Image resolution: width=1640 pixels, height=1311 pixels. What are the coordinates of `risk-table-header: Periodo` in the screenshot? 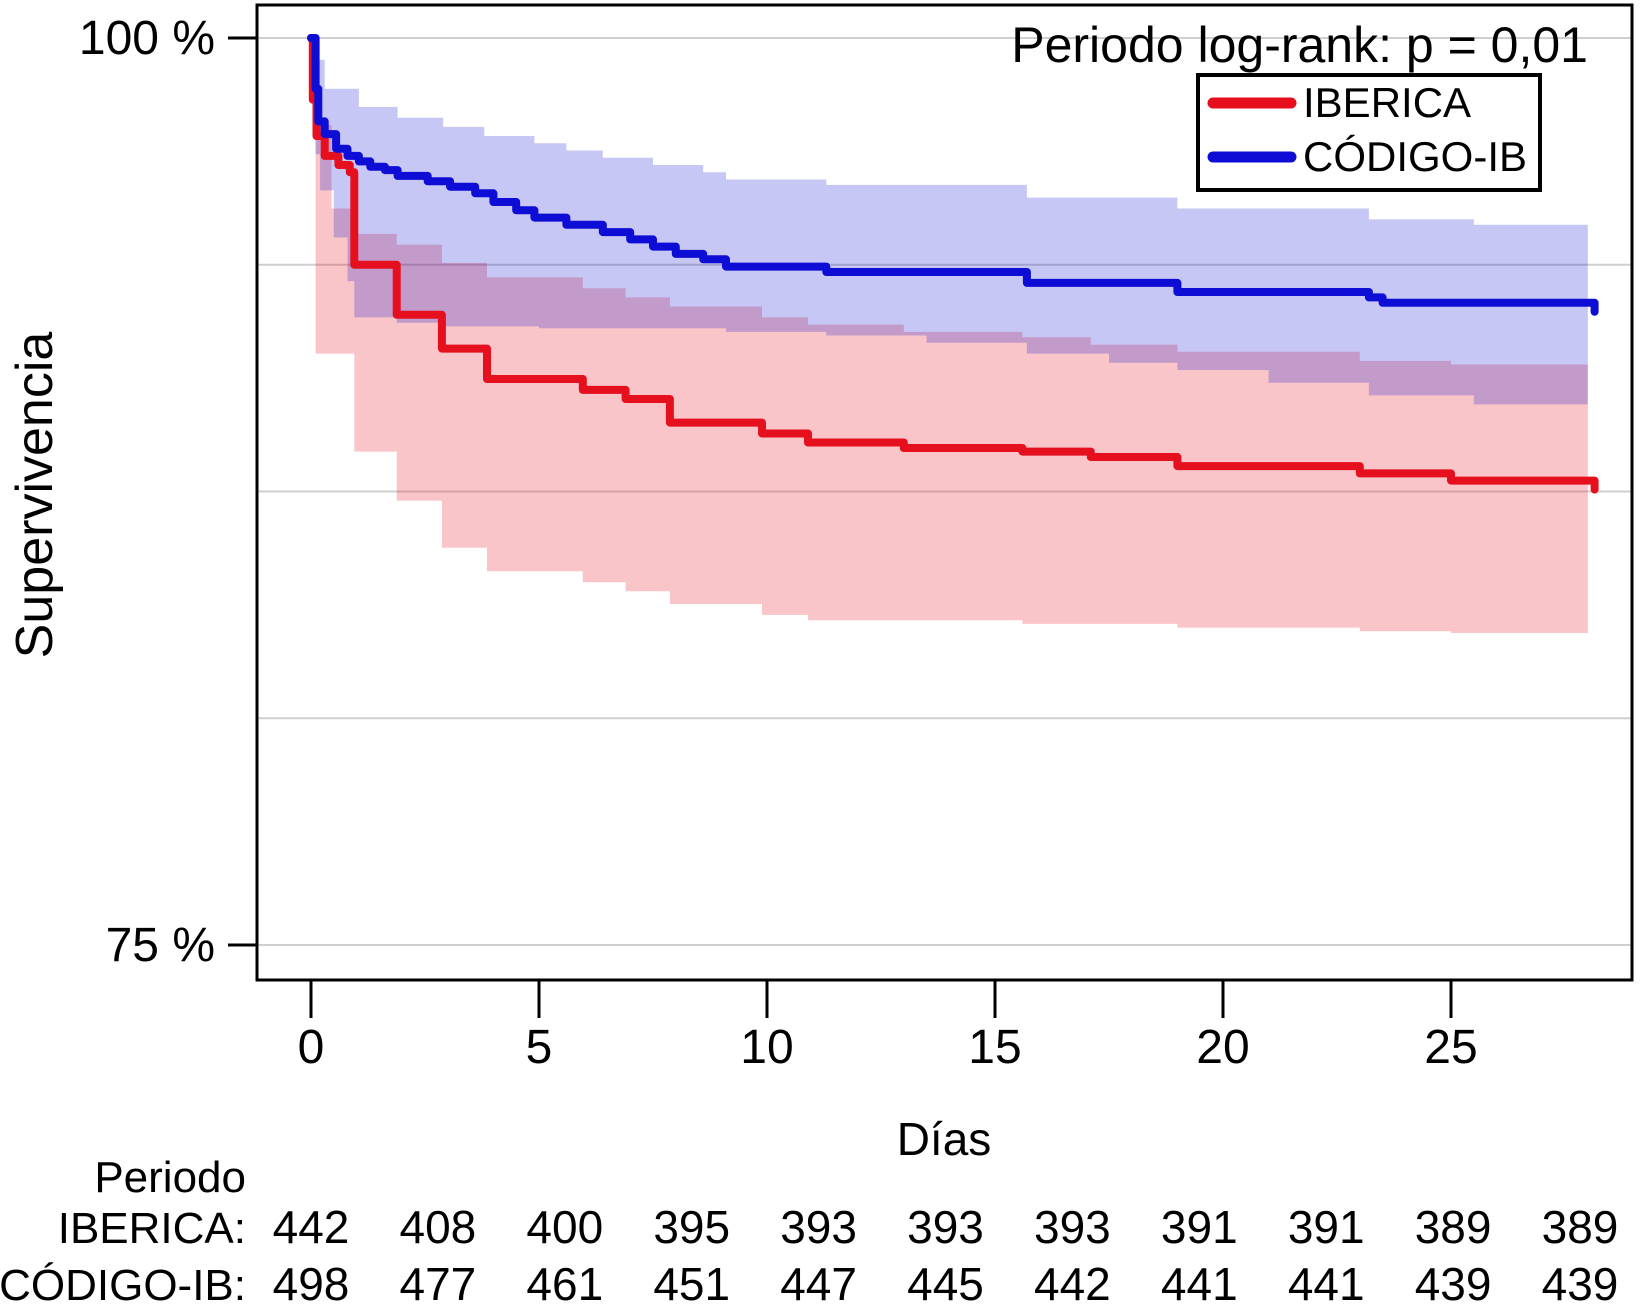 It's located at (170, 1177).